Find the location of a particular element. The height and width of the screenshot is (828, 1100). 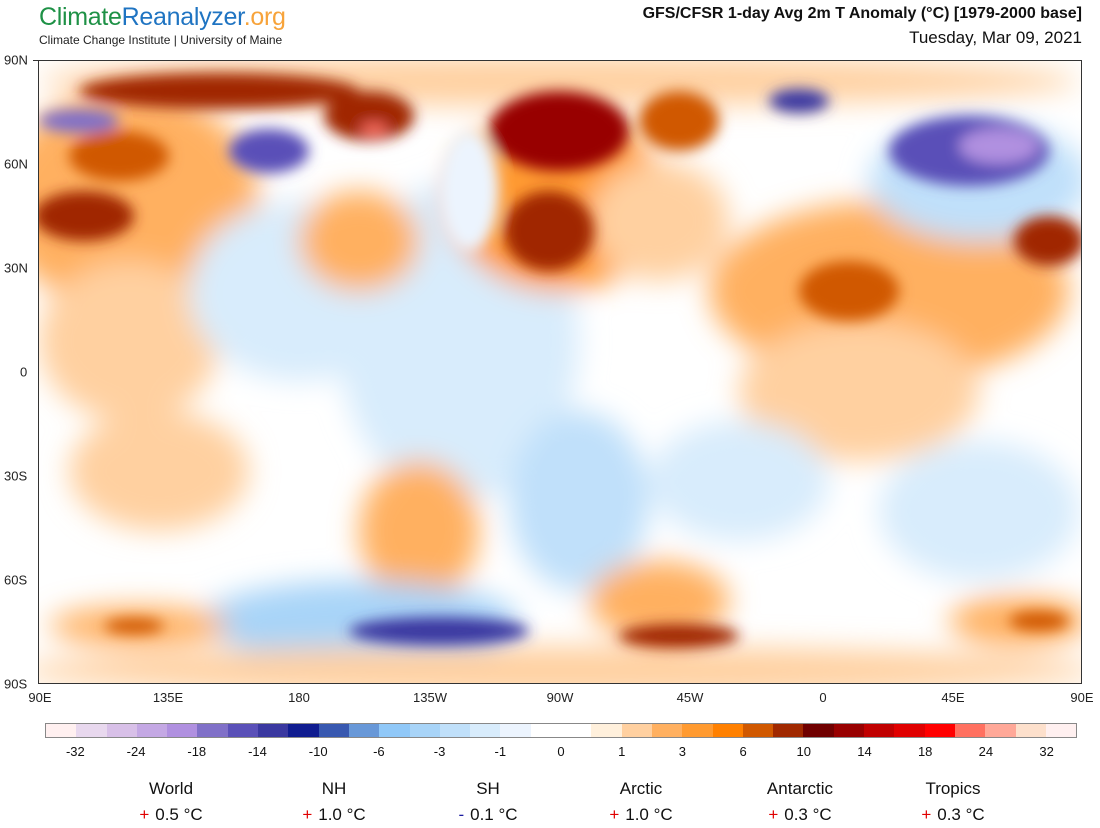

lat-label: 0 is located at coordinates (24, 372).